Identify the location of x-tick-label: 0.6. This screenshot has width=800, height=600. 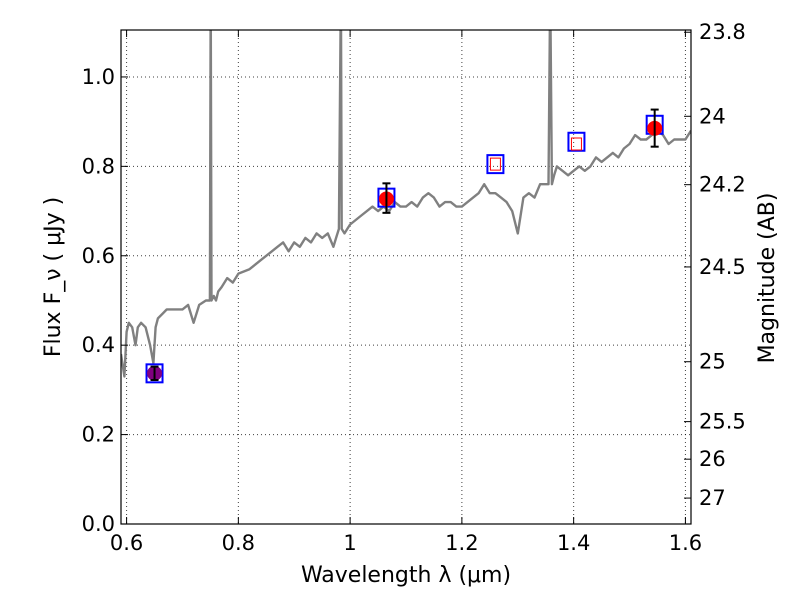
(126, 543).